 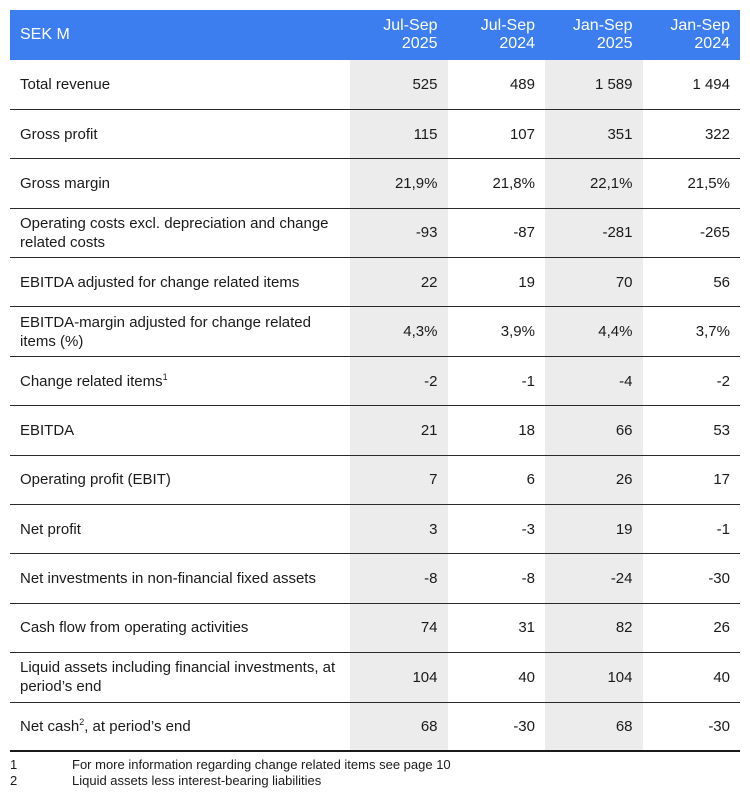 I want to click on table-row: Net profit 3 -3 19 -1, so click(x=375, y=529).